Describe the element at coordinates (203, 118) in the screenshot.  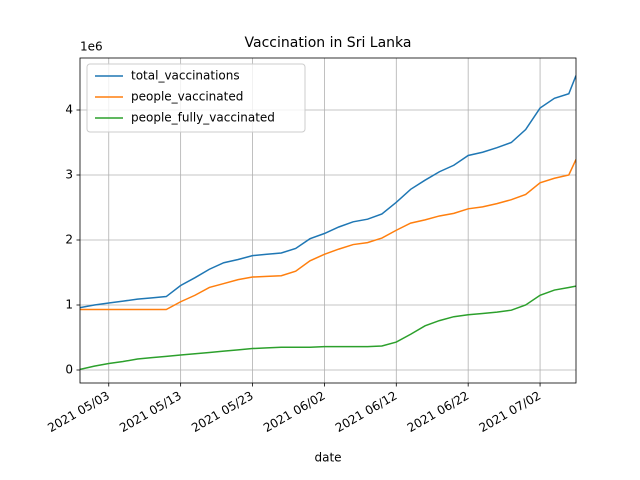
I see `legend-label: people_fully_vaccinated` at that location.